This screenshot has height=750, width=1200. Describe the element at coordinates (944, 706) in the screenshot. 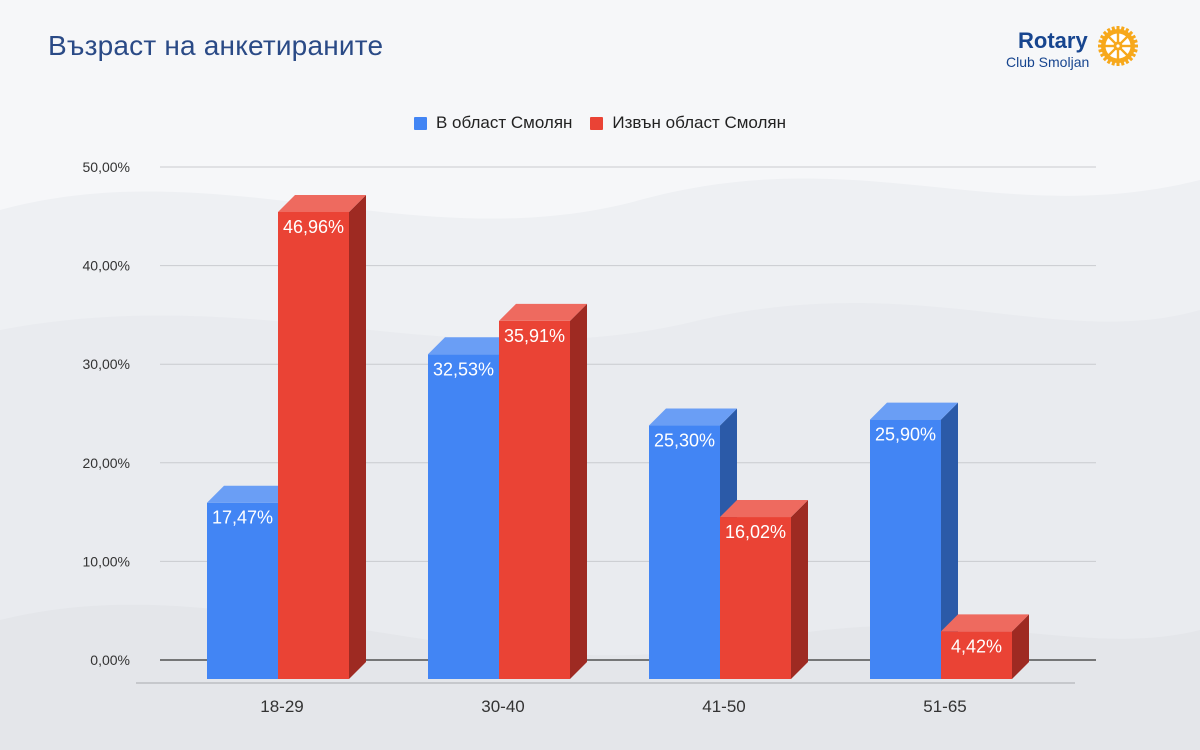

I see `x-tick-label: 51-65` at that location.